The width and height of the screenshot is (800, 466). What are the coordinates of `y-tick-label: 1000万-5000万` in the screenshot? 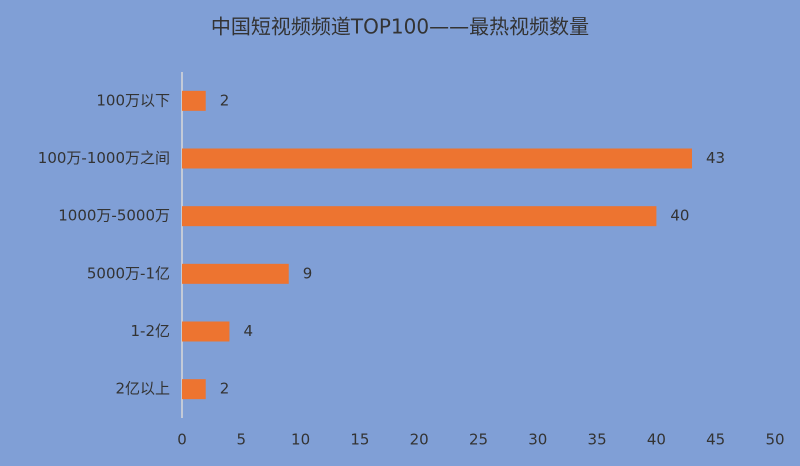 It's located at (114, 216).